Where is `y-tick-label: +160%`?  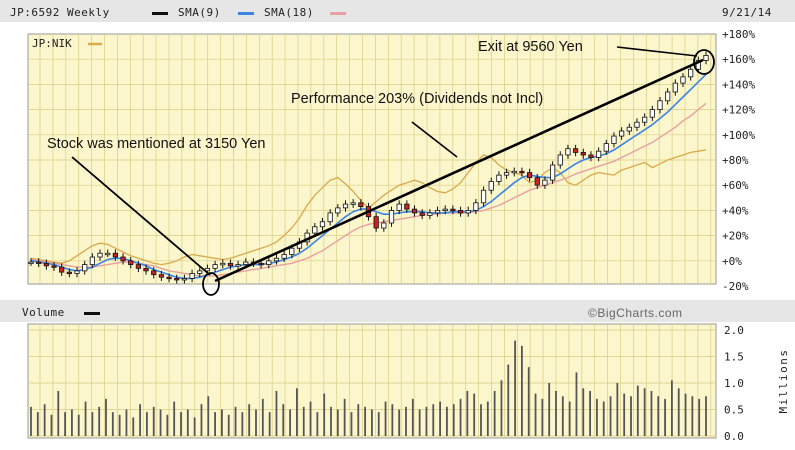 y-tick-label: +160% is located at coordinates (738, 59).